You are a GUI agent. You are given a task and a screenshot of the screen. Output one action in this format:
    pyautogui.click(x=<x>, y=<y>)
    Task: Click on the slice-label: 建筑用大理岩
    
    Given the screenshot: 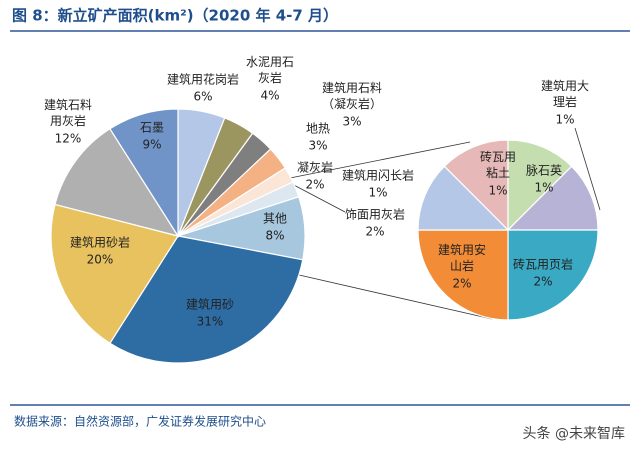 What is the action you would take?
    pyautogui.click(x=565, y=93)
    